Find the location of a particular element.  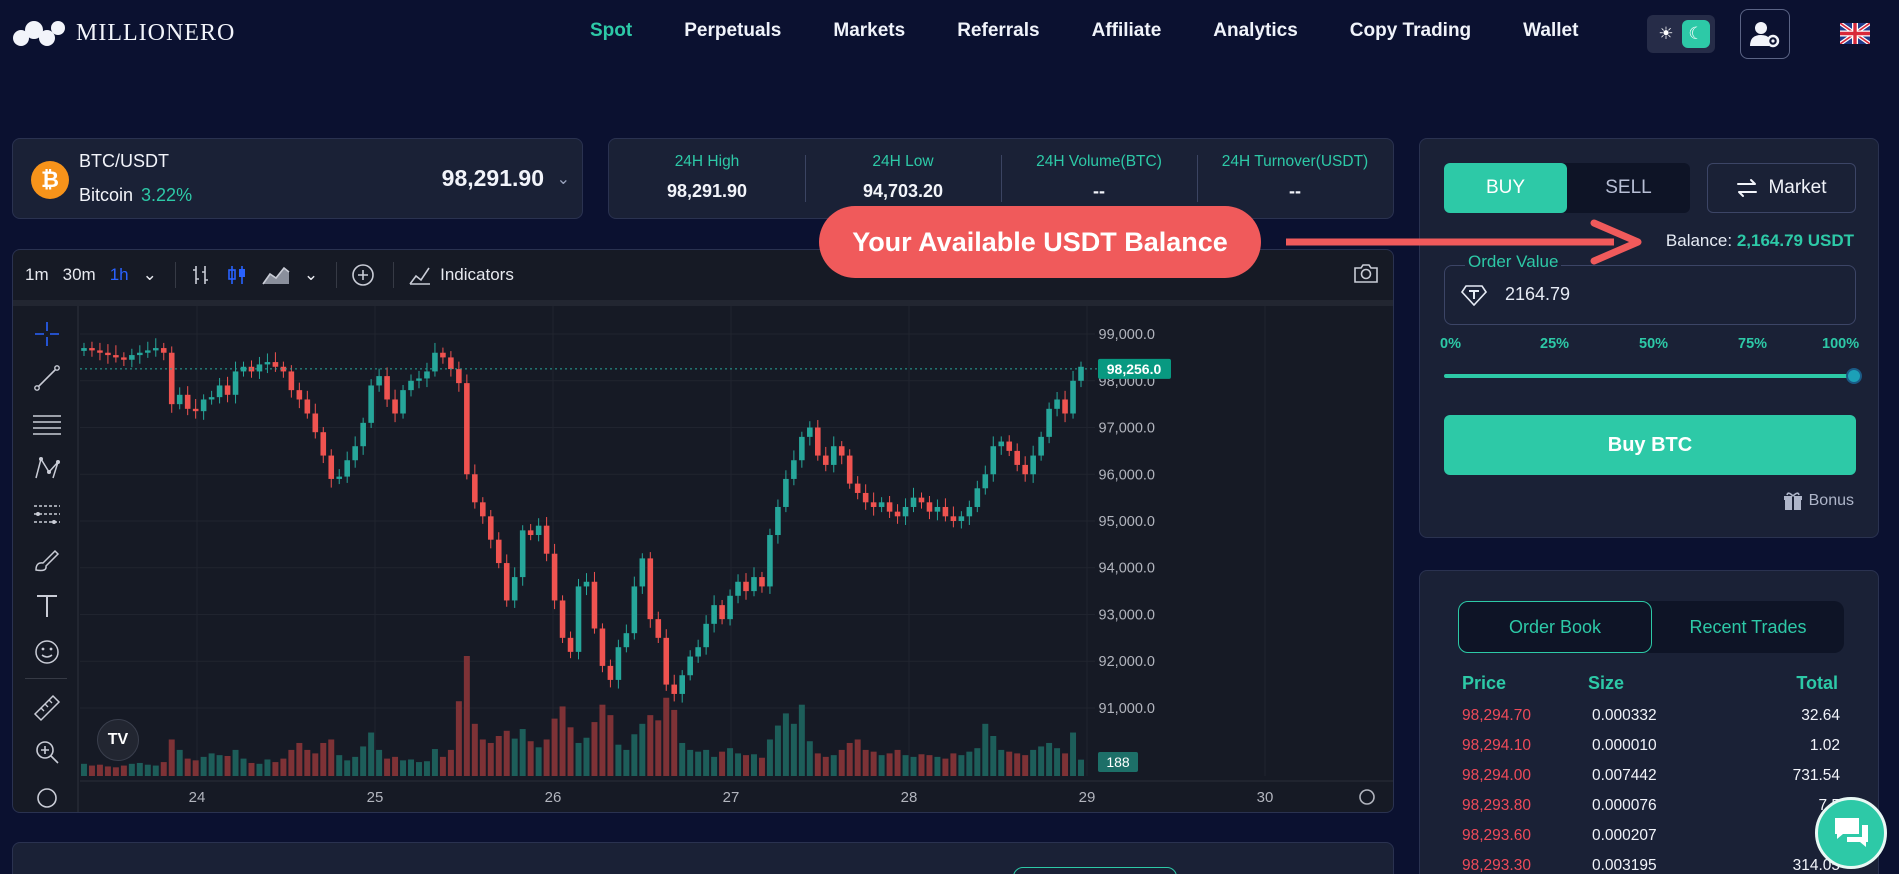

order-book-row: 98,294.10 0.000010 1.02 is located at coordinates (1651, 752).